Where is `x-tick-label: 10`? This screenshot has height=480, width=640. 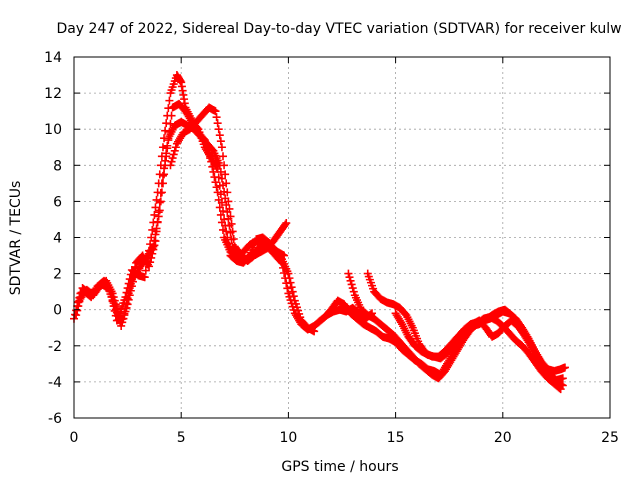 x-tick-label: 10 is located at coordinates (288, 438).